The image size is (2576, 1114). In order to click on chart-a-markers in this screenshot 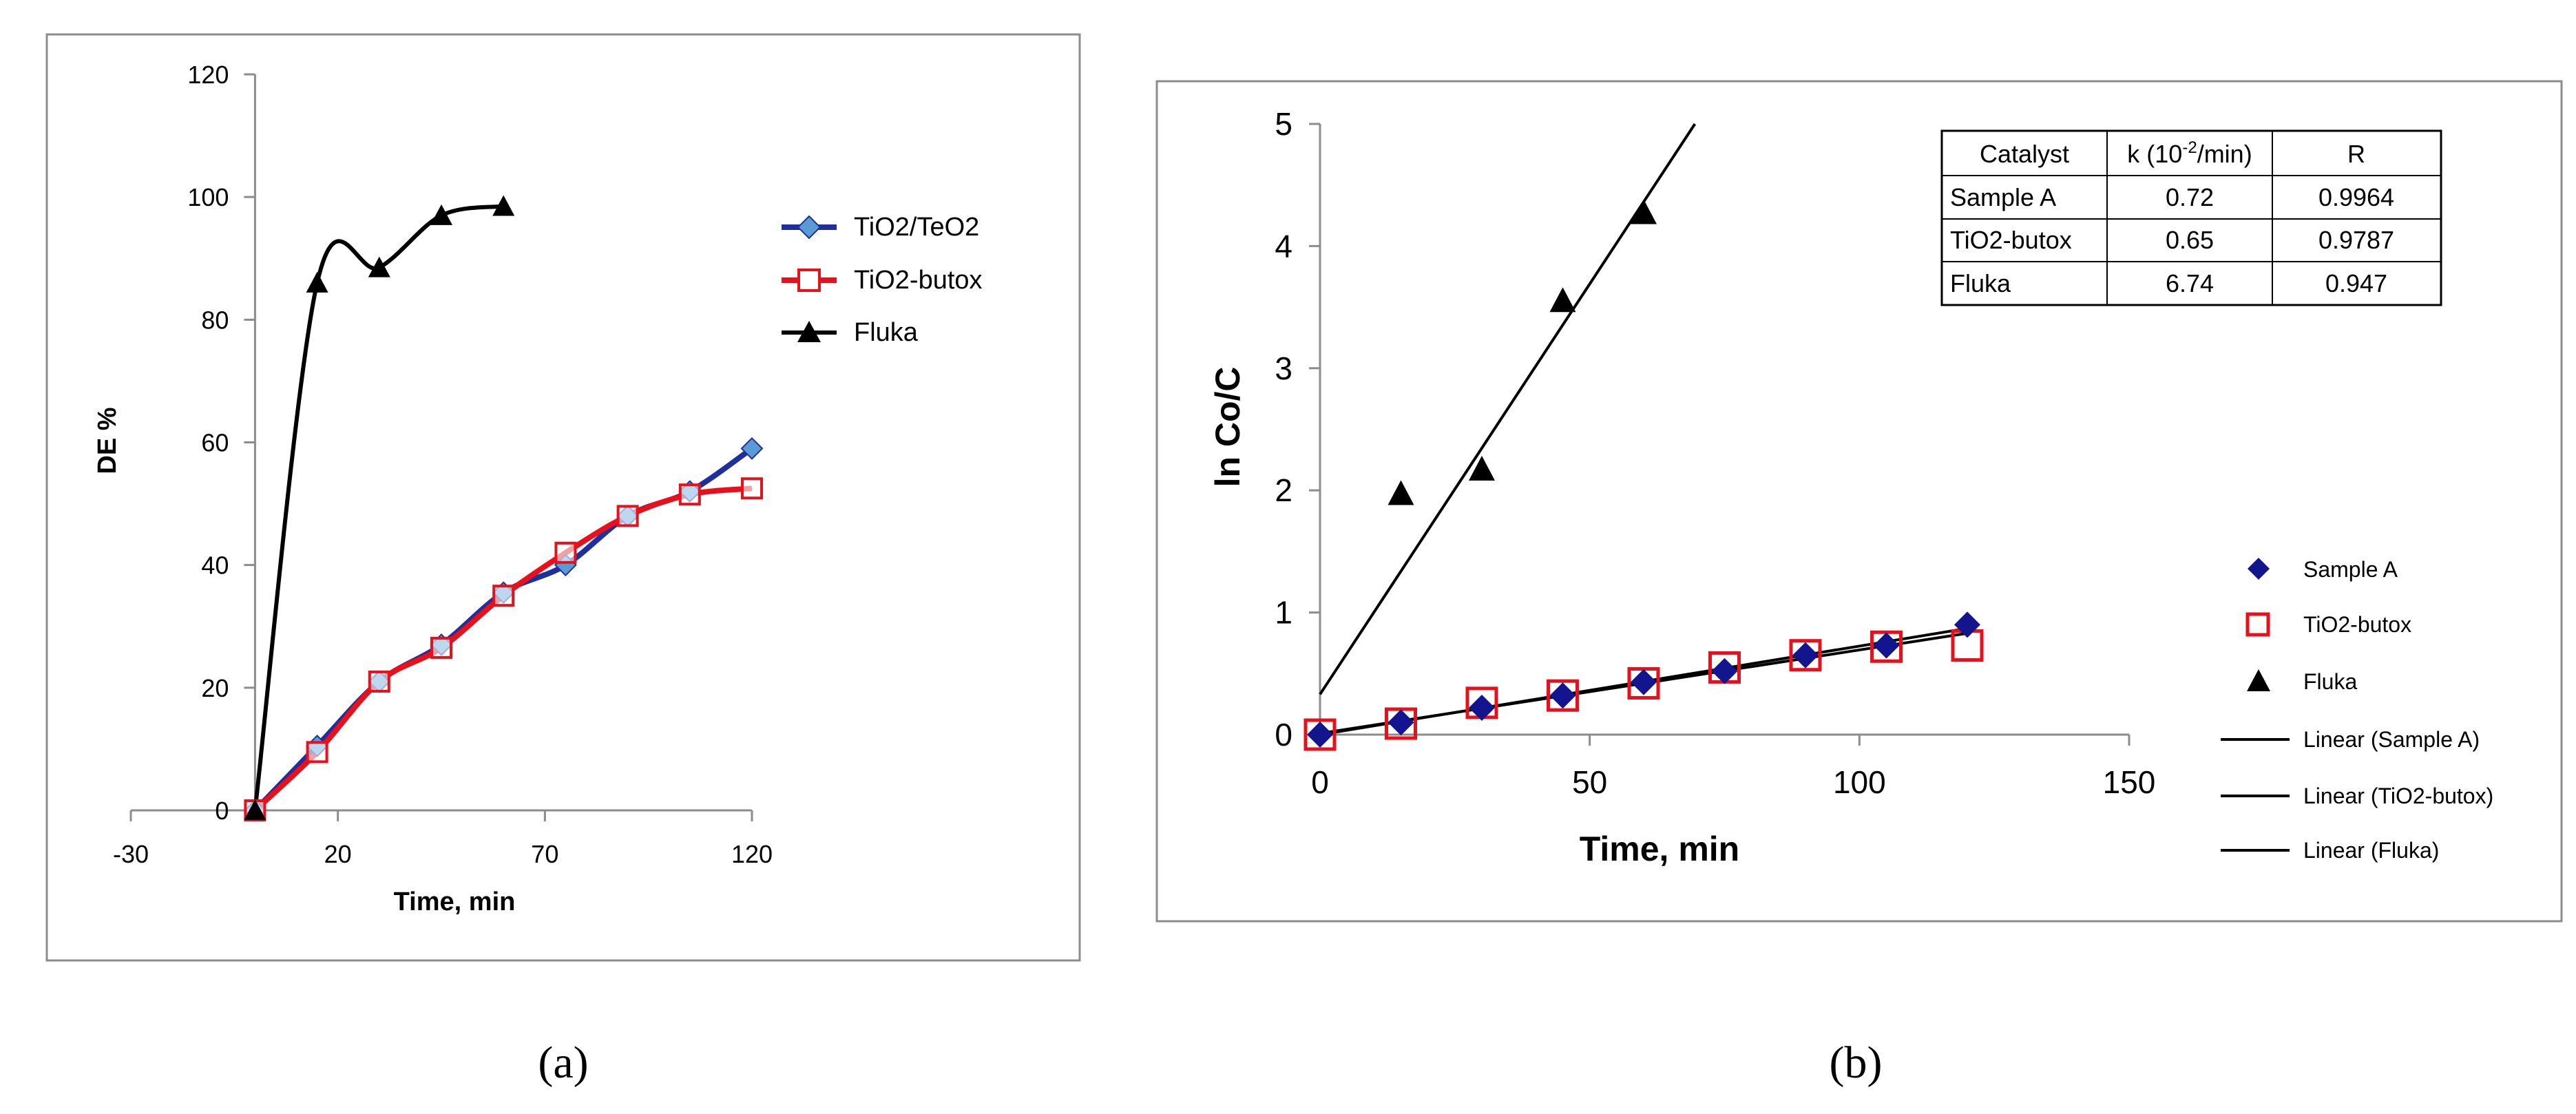, I will do `click(503, 508)`.